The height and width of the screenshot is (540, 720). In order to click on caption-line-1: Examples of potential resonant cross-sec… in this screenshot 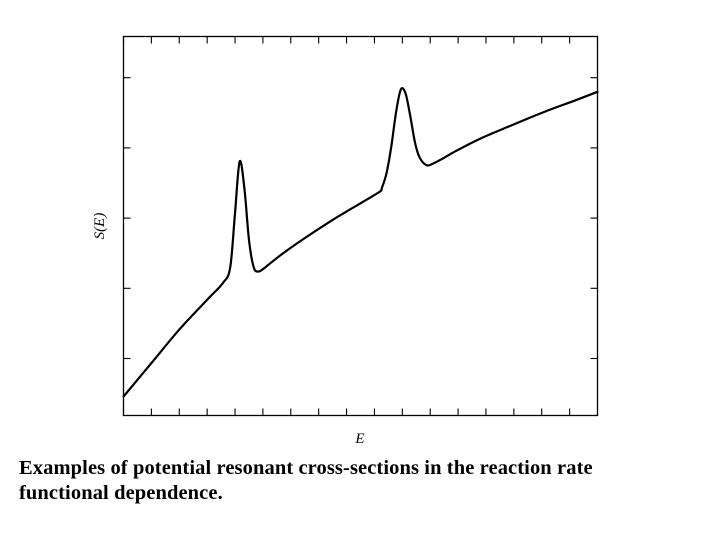, I will do `click(306, 468)`.